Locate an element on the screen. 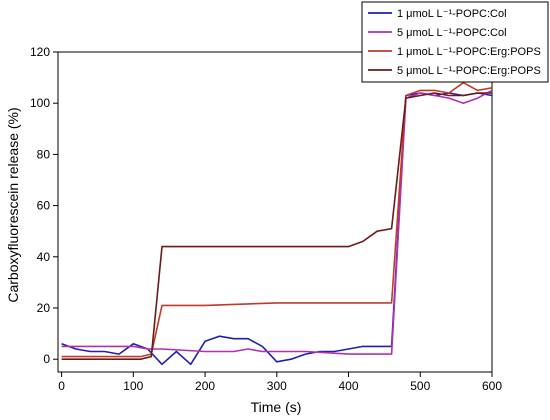  x-axis-title: Time (s) is located at coordinates (276, 407).